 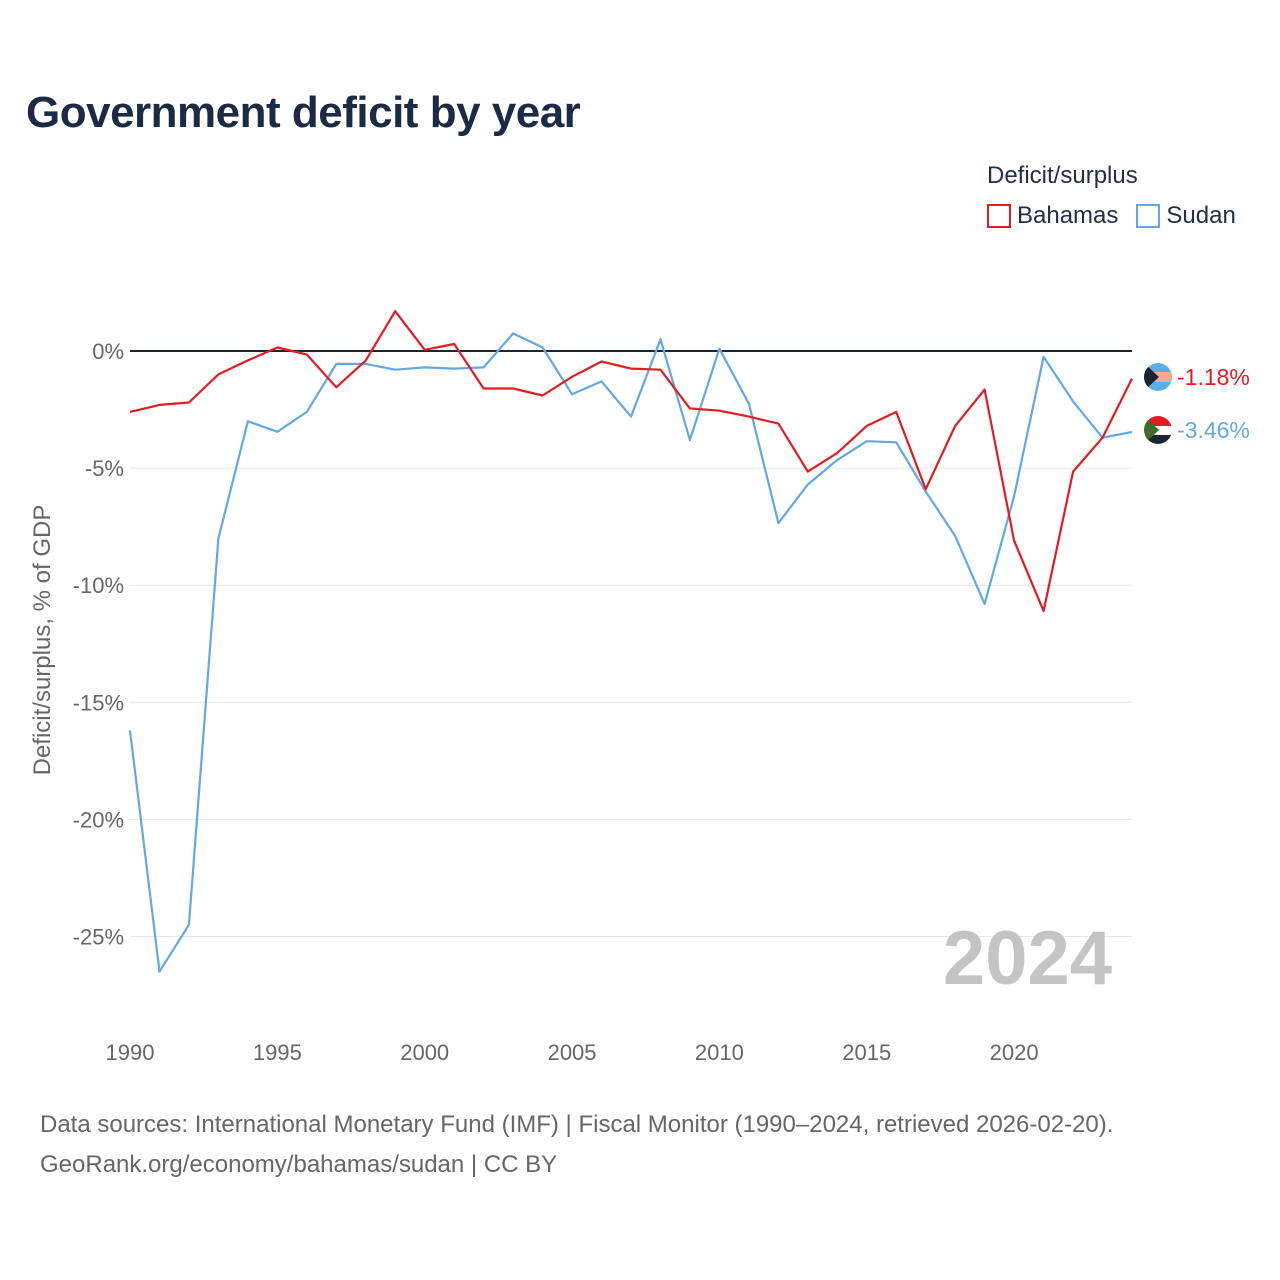 What do you see at coordinates (1158, 377) in the screenshot?
I see `bahamas-flag-icon` at bounding box center [1158, 377].